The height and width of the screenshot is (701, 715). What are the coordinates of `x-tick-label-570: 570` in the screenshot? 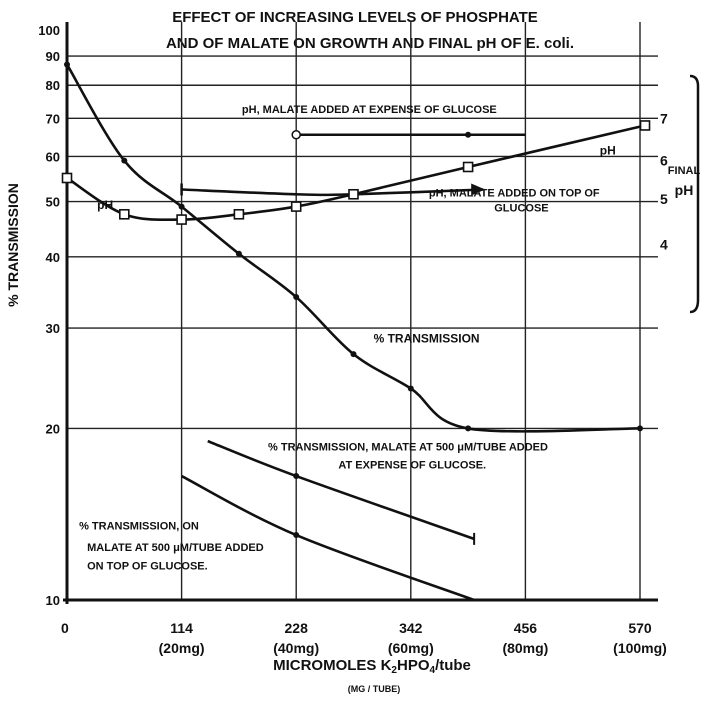 It's located at (640, 628).